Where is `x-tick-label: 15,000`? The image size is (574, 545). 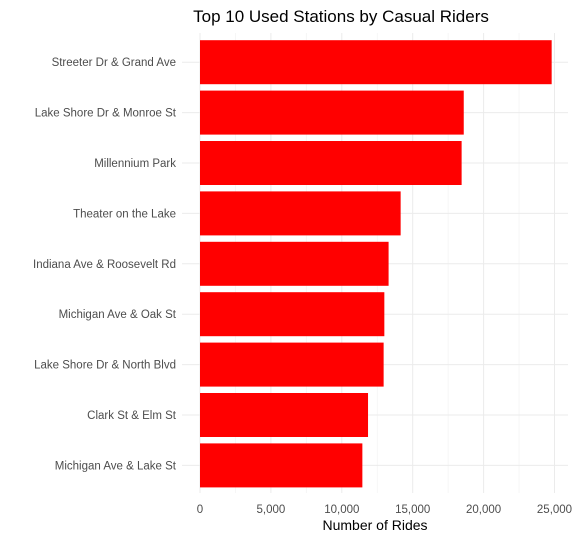 x-tick-label: 15,000 is located at coordinates (412, 510).